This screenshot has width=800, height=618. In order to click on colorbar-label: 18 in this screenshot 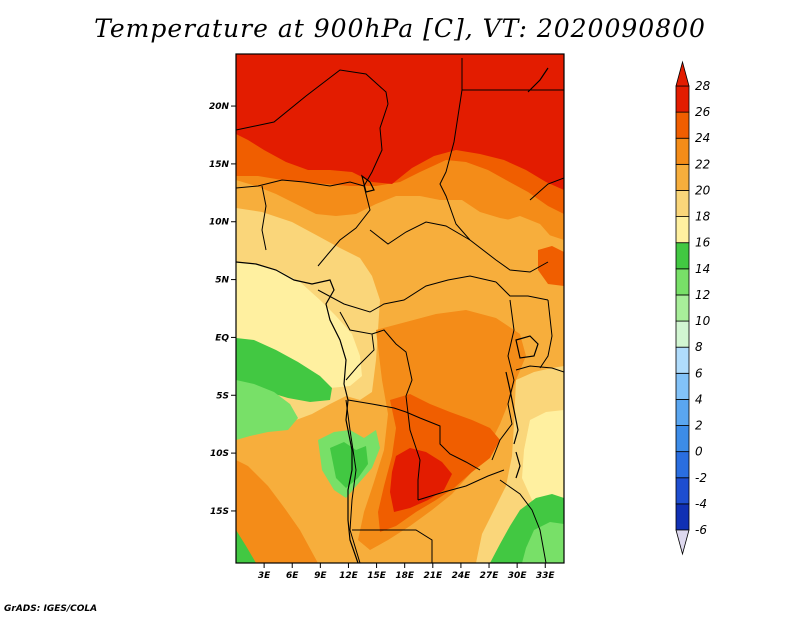, I will do `click(703, 217)`.